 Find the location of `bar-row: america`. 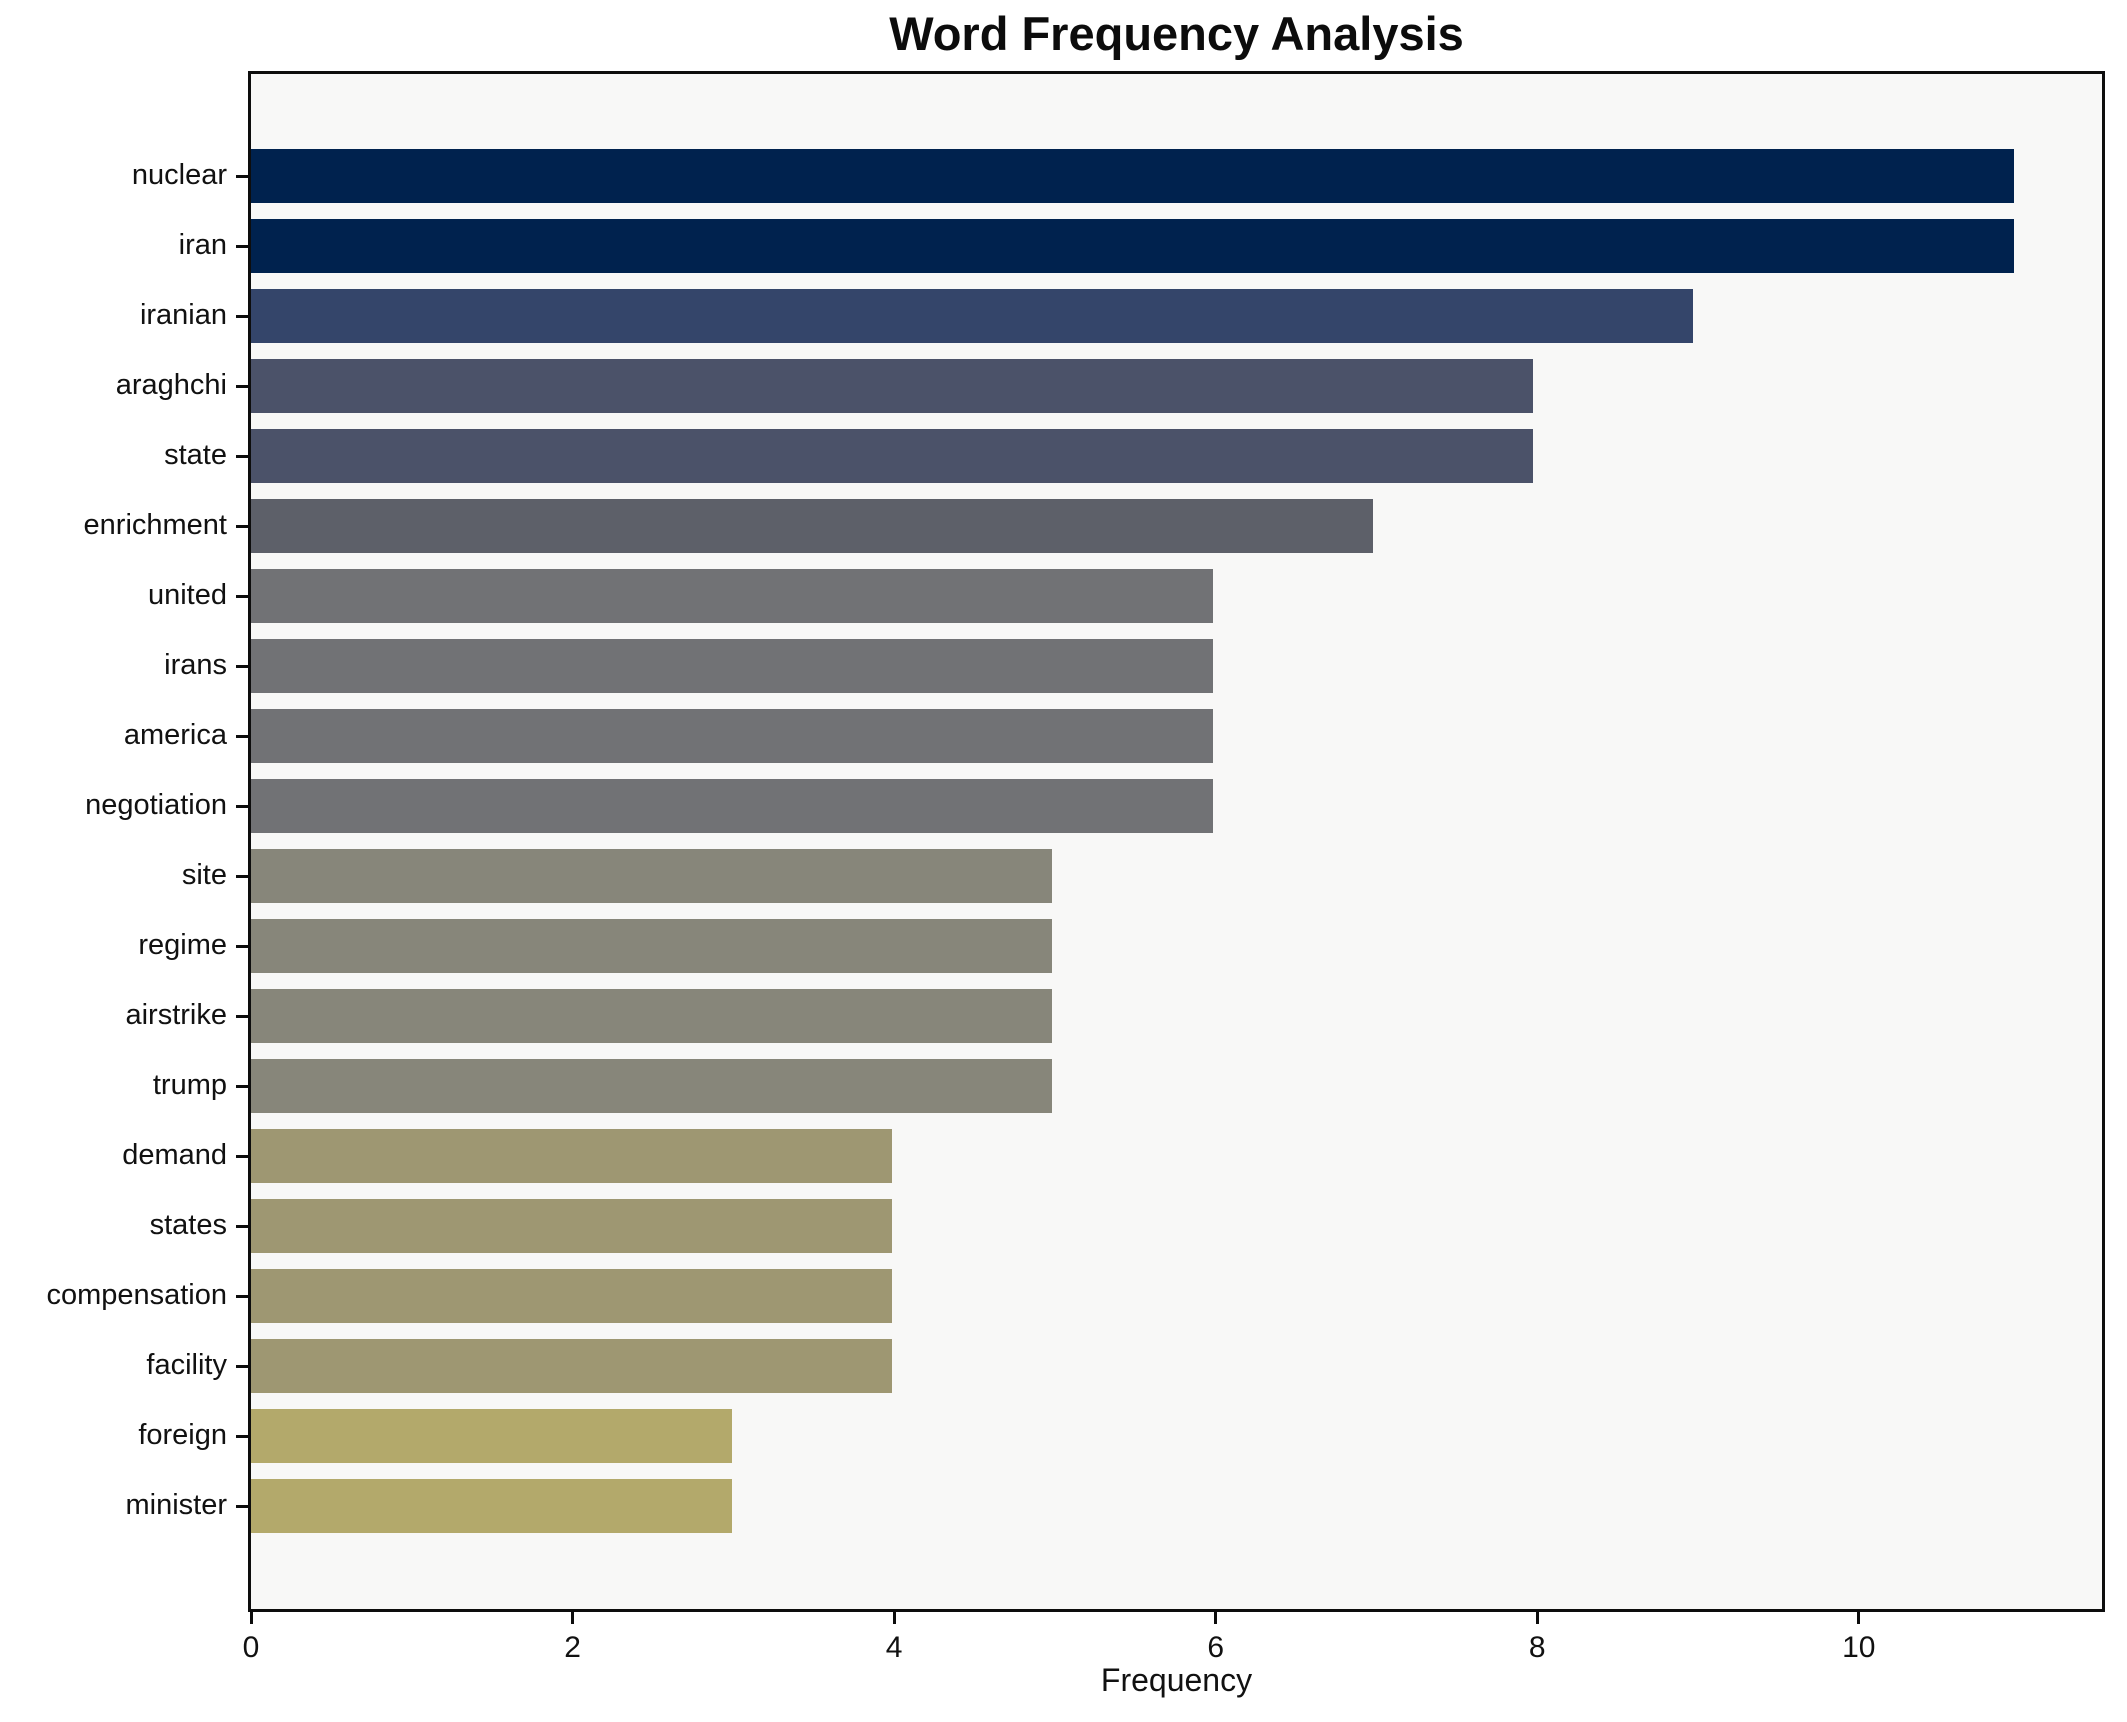

bar-row: america is located at coordinates (1113, 736).